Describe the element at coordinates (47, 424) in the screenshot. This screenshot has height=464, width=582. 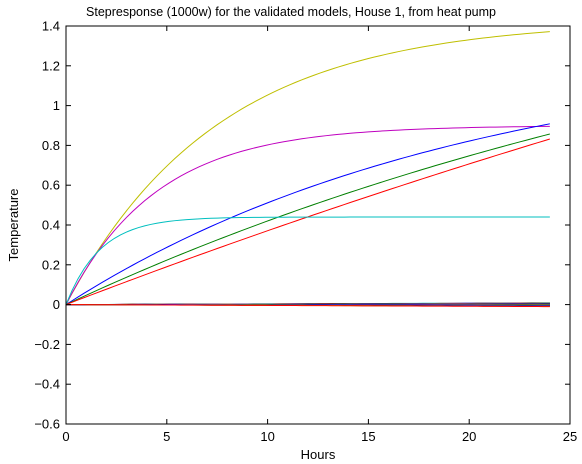
I see `y-tick-label: −0.6` at that location.